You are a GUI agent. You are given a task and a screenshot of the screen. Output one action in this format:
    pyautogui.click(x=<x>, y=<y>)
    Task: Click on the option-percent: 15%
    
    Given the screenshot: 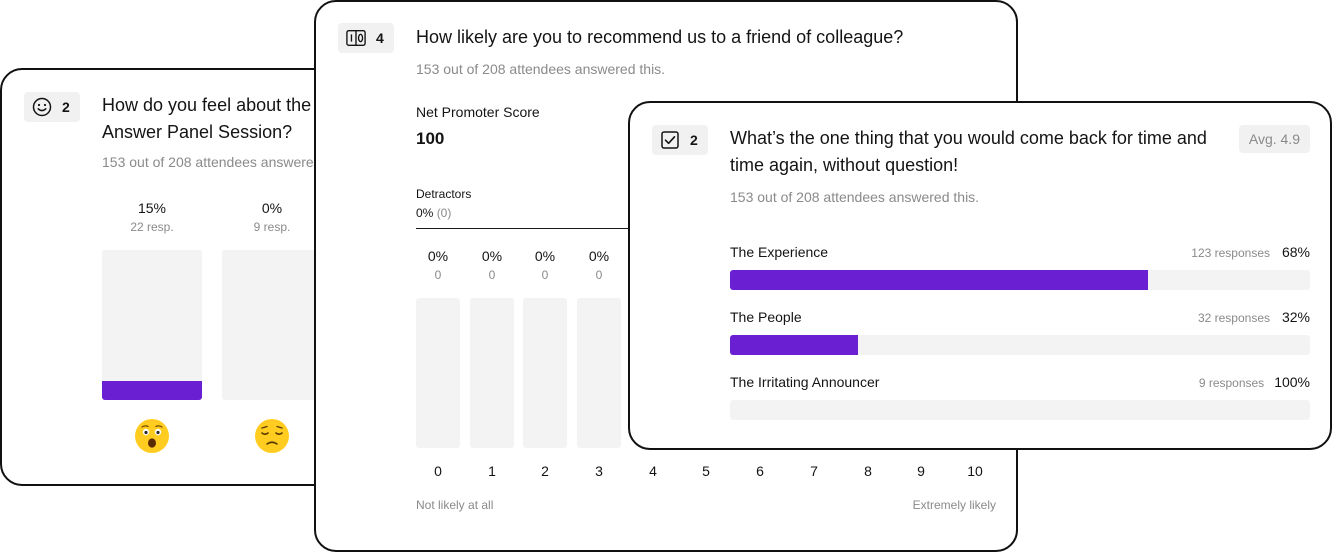 What is the action you would take?
    pyautogui.click(x=152, y=208)
    